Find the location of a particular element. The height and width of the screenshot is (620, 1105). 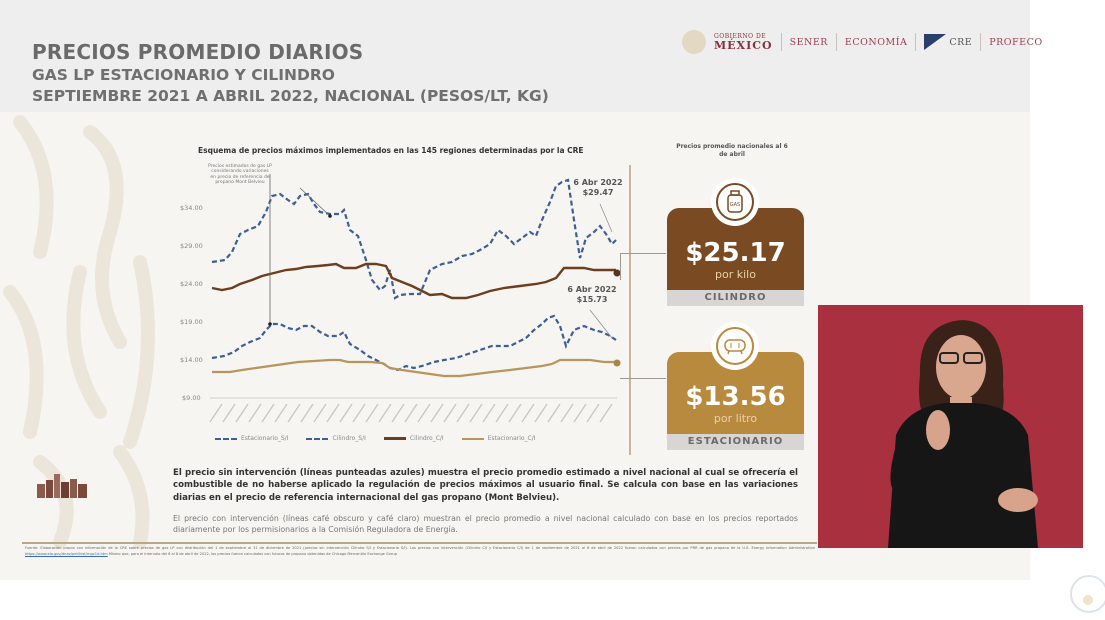

legend-item: Cilindro_S/I is located at coordinates (336, 438).